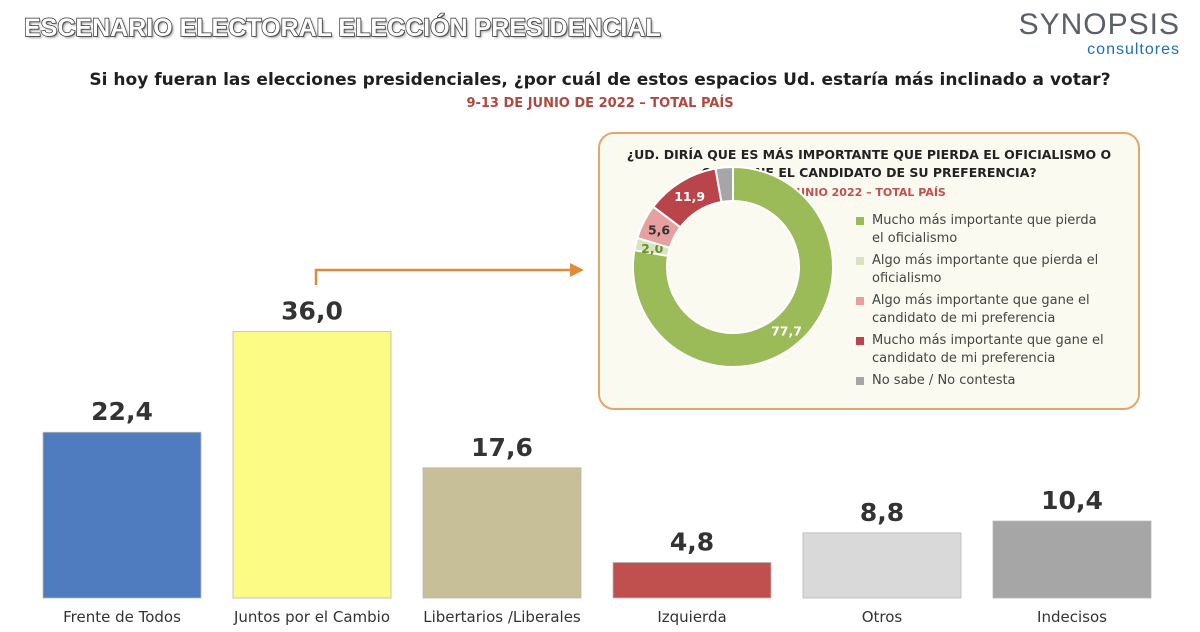  What do you see at coordinates (907, 278) in the screenshot?
I see `legend-label-line2: oficialismo` at bounding box center [907, 278].